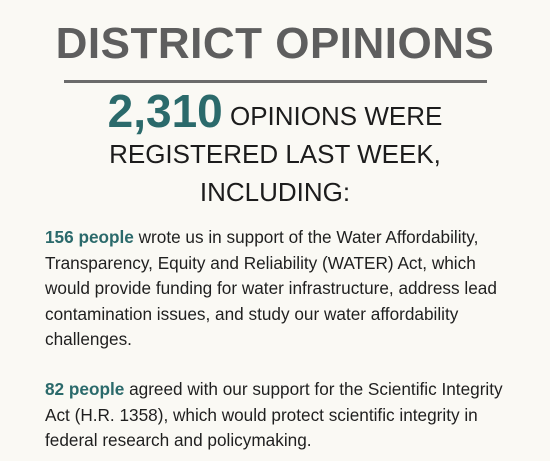 This screenshot has height=461, width=550. I want to click on page-title: DISTRICT OPINIONS, so click(275, 44).